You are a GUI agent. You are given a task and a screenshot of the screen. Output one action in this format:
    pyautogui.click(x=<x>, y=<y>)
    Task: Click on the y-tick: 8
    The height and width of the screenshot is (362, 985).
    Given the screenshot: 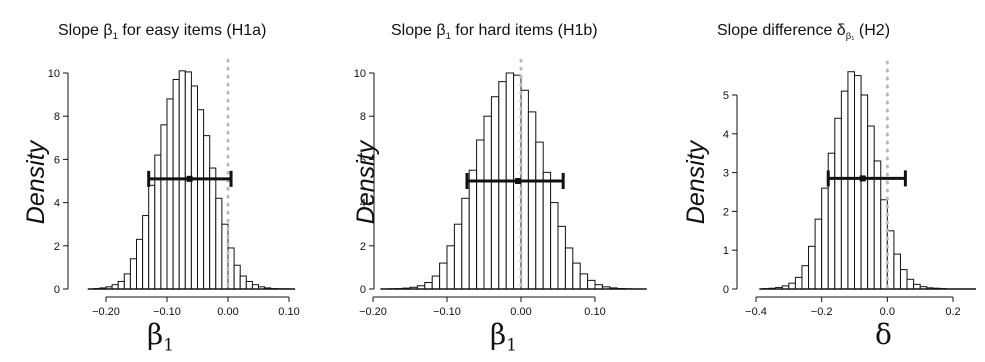 What is the action you would take?
    pyautogui.click(x=367, y=117)
    